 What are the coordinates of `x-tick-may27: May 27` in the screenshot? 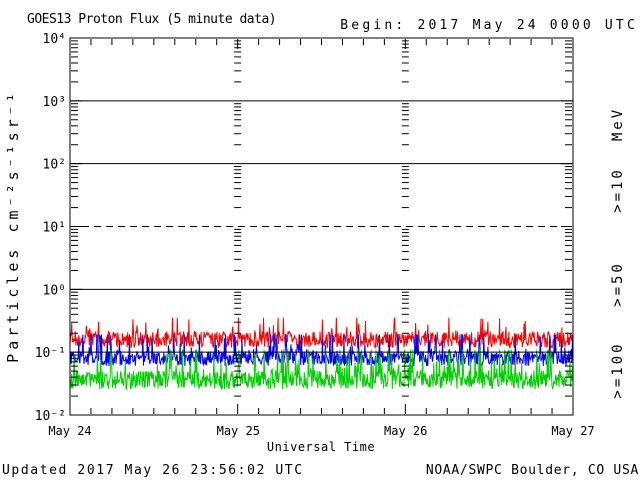 It's located at (572, 431).